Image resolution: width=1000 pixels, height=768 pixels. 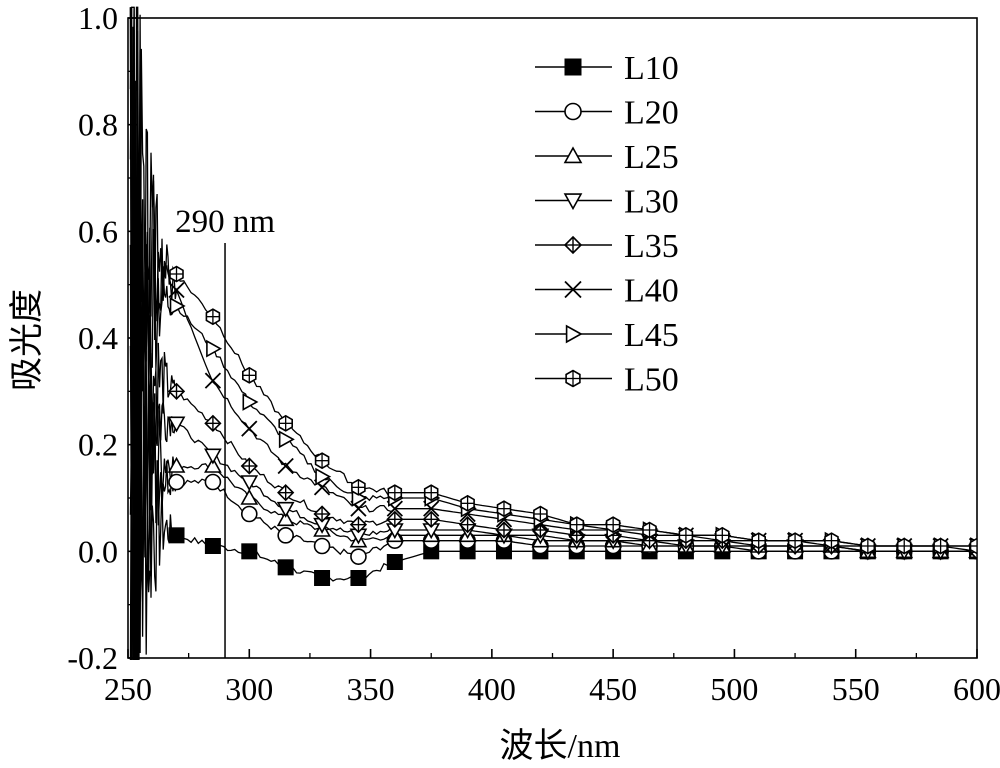 What do you see at coordinates (976, 689) in the screenshot?
I see `x-tick-label: 600` at bounding box center [976, 689].